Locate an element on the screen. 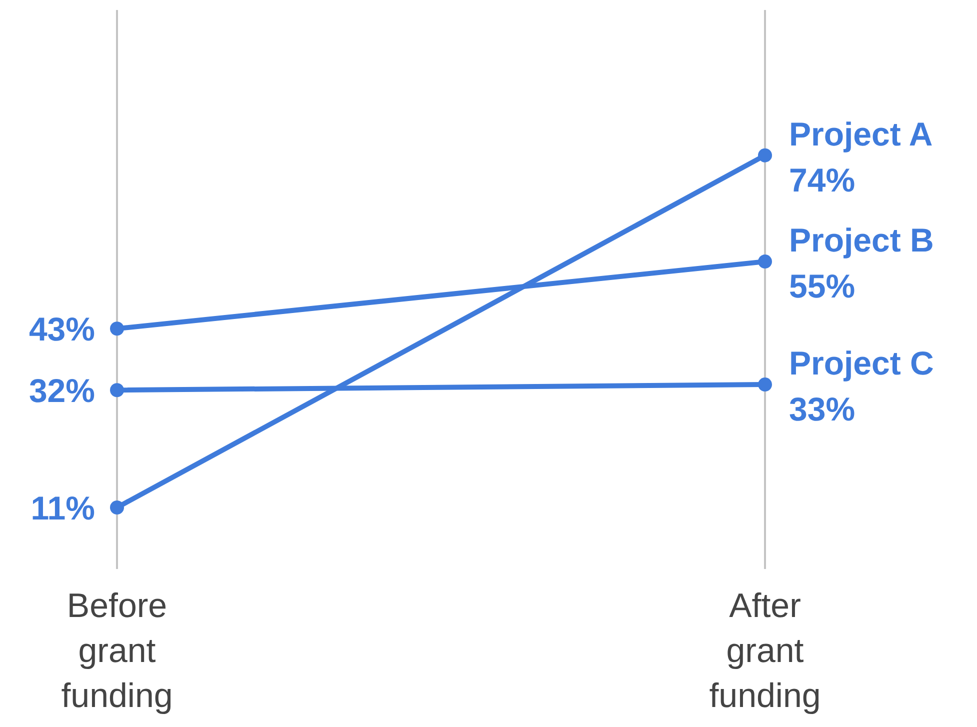  data-label: 43% is located at coordinates (61, 329).